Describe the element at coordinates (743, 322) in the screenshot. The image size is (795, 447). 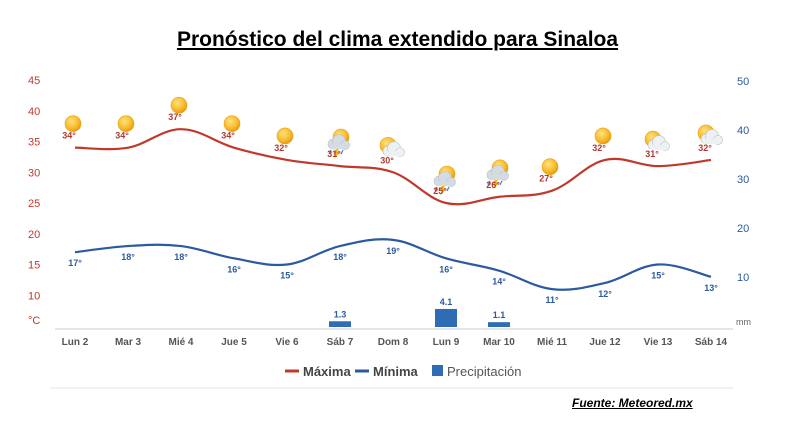
I see `right-axis-unit: mm` at that location.